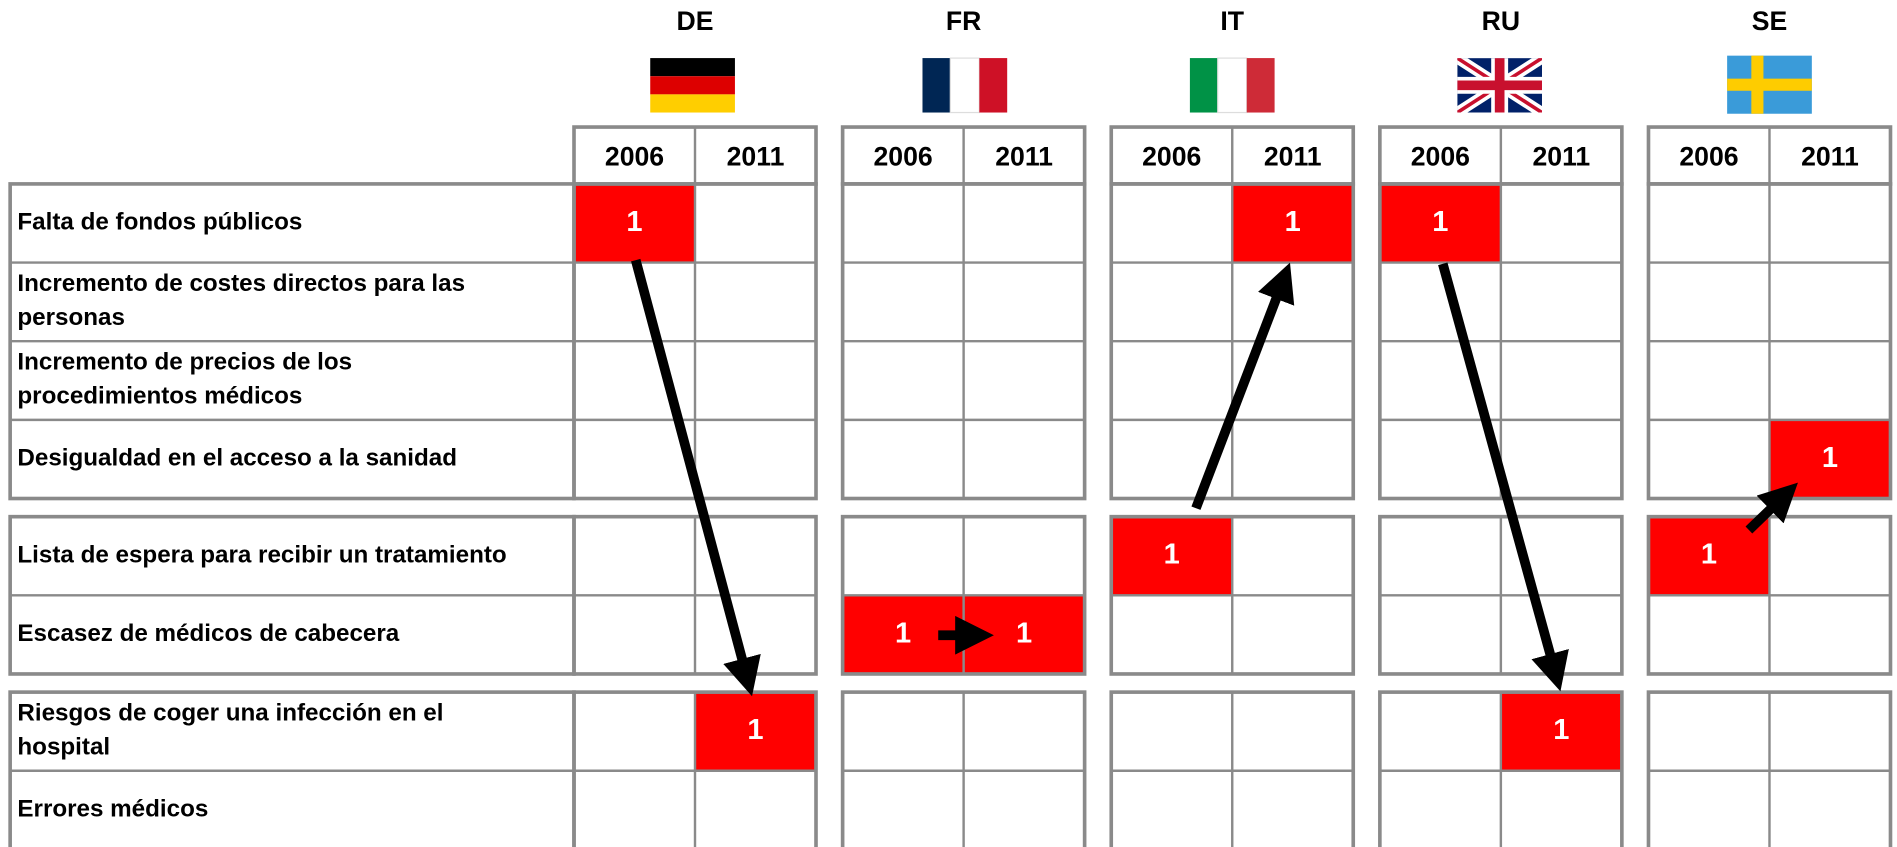  I want to click on country-code: DE, so click(695, 21).